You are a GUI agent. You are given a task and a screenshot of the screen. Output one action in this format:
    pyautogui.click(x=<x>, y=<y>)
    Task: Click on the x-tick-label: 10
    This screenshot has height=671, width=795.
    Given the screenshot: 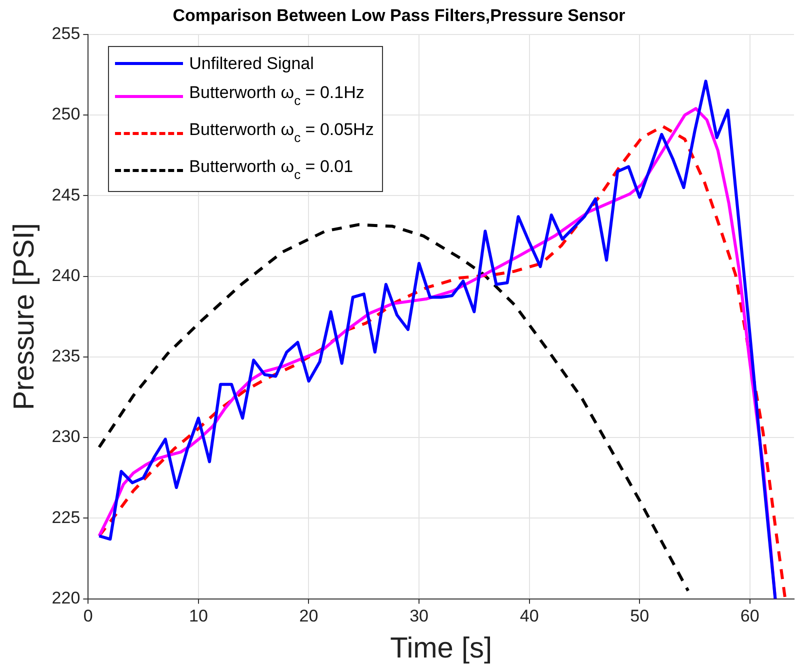 What is the action you would take?
    pyautogui.click(x=198, y=616)
    